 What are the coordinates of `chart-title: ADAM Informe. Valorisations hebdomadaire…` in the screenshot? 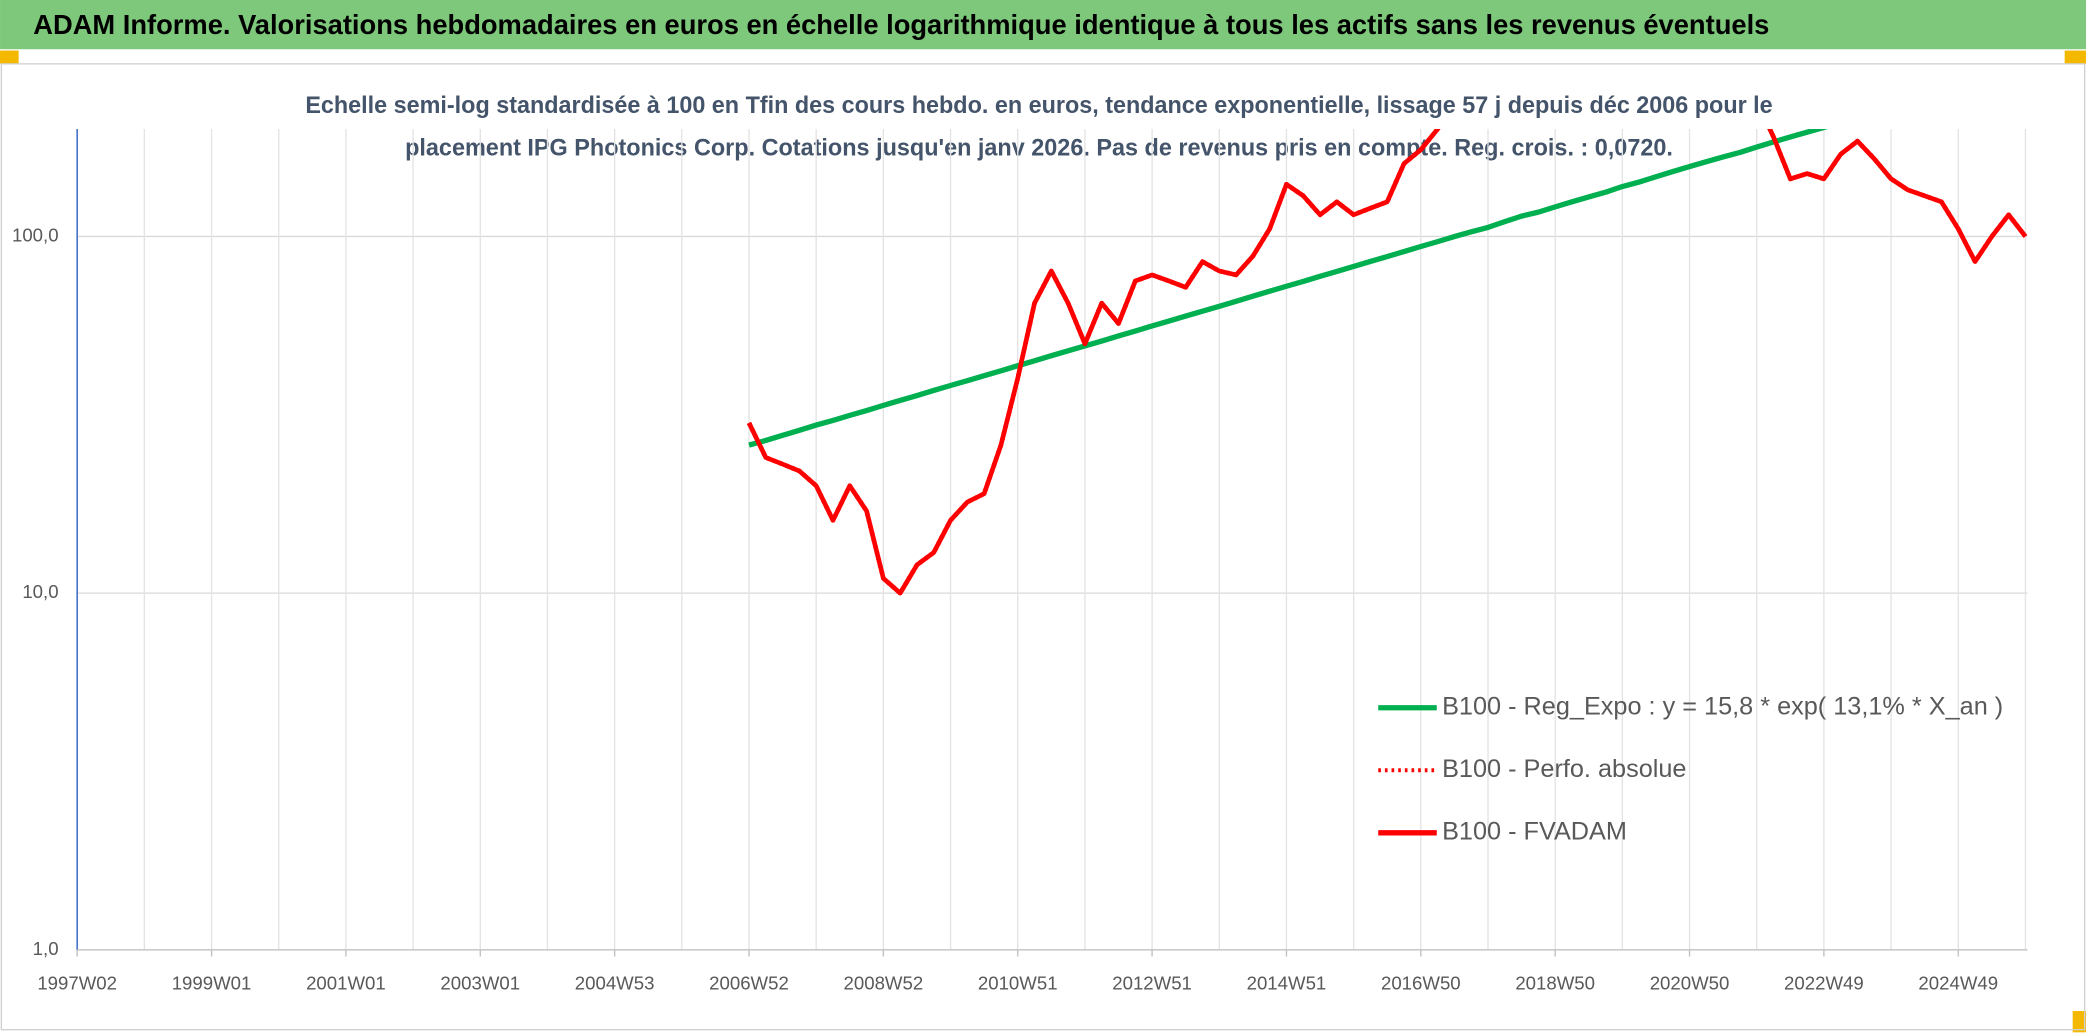 It's located at (901, 24).